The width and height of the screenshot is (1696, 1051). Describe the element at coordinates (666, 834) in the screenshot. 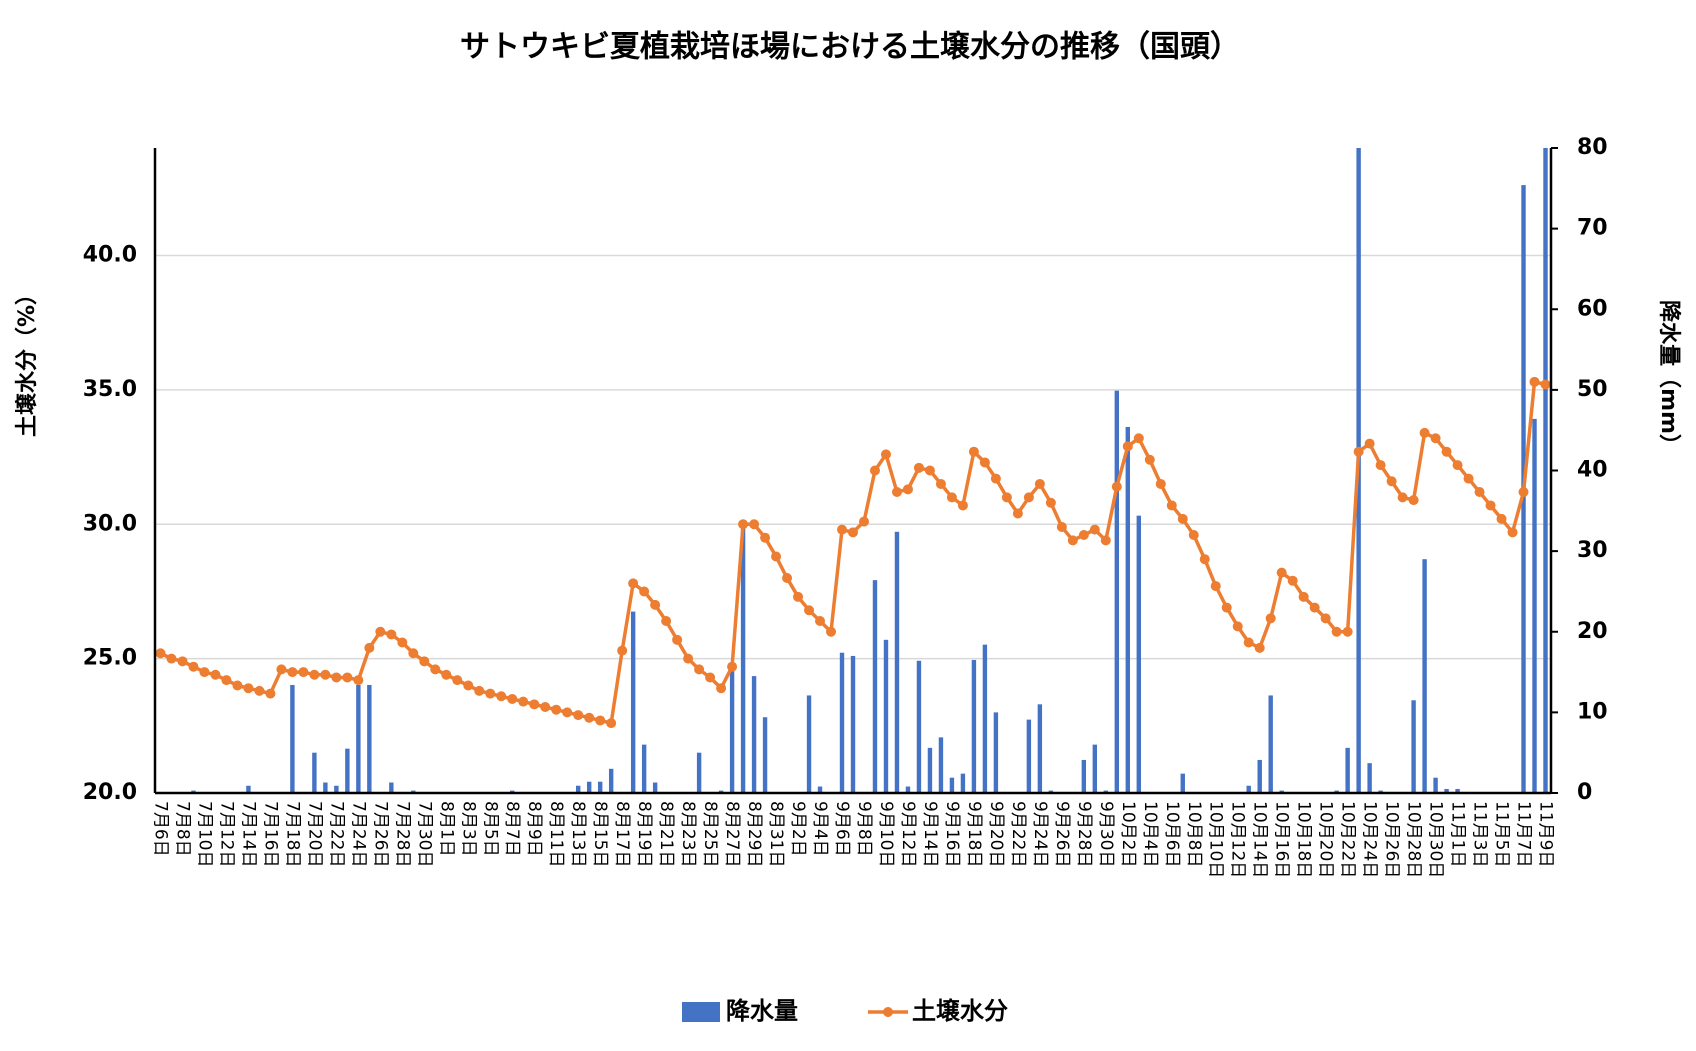

I see `x-tick-label: 8月21日` at that location.